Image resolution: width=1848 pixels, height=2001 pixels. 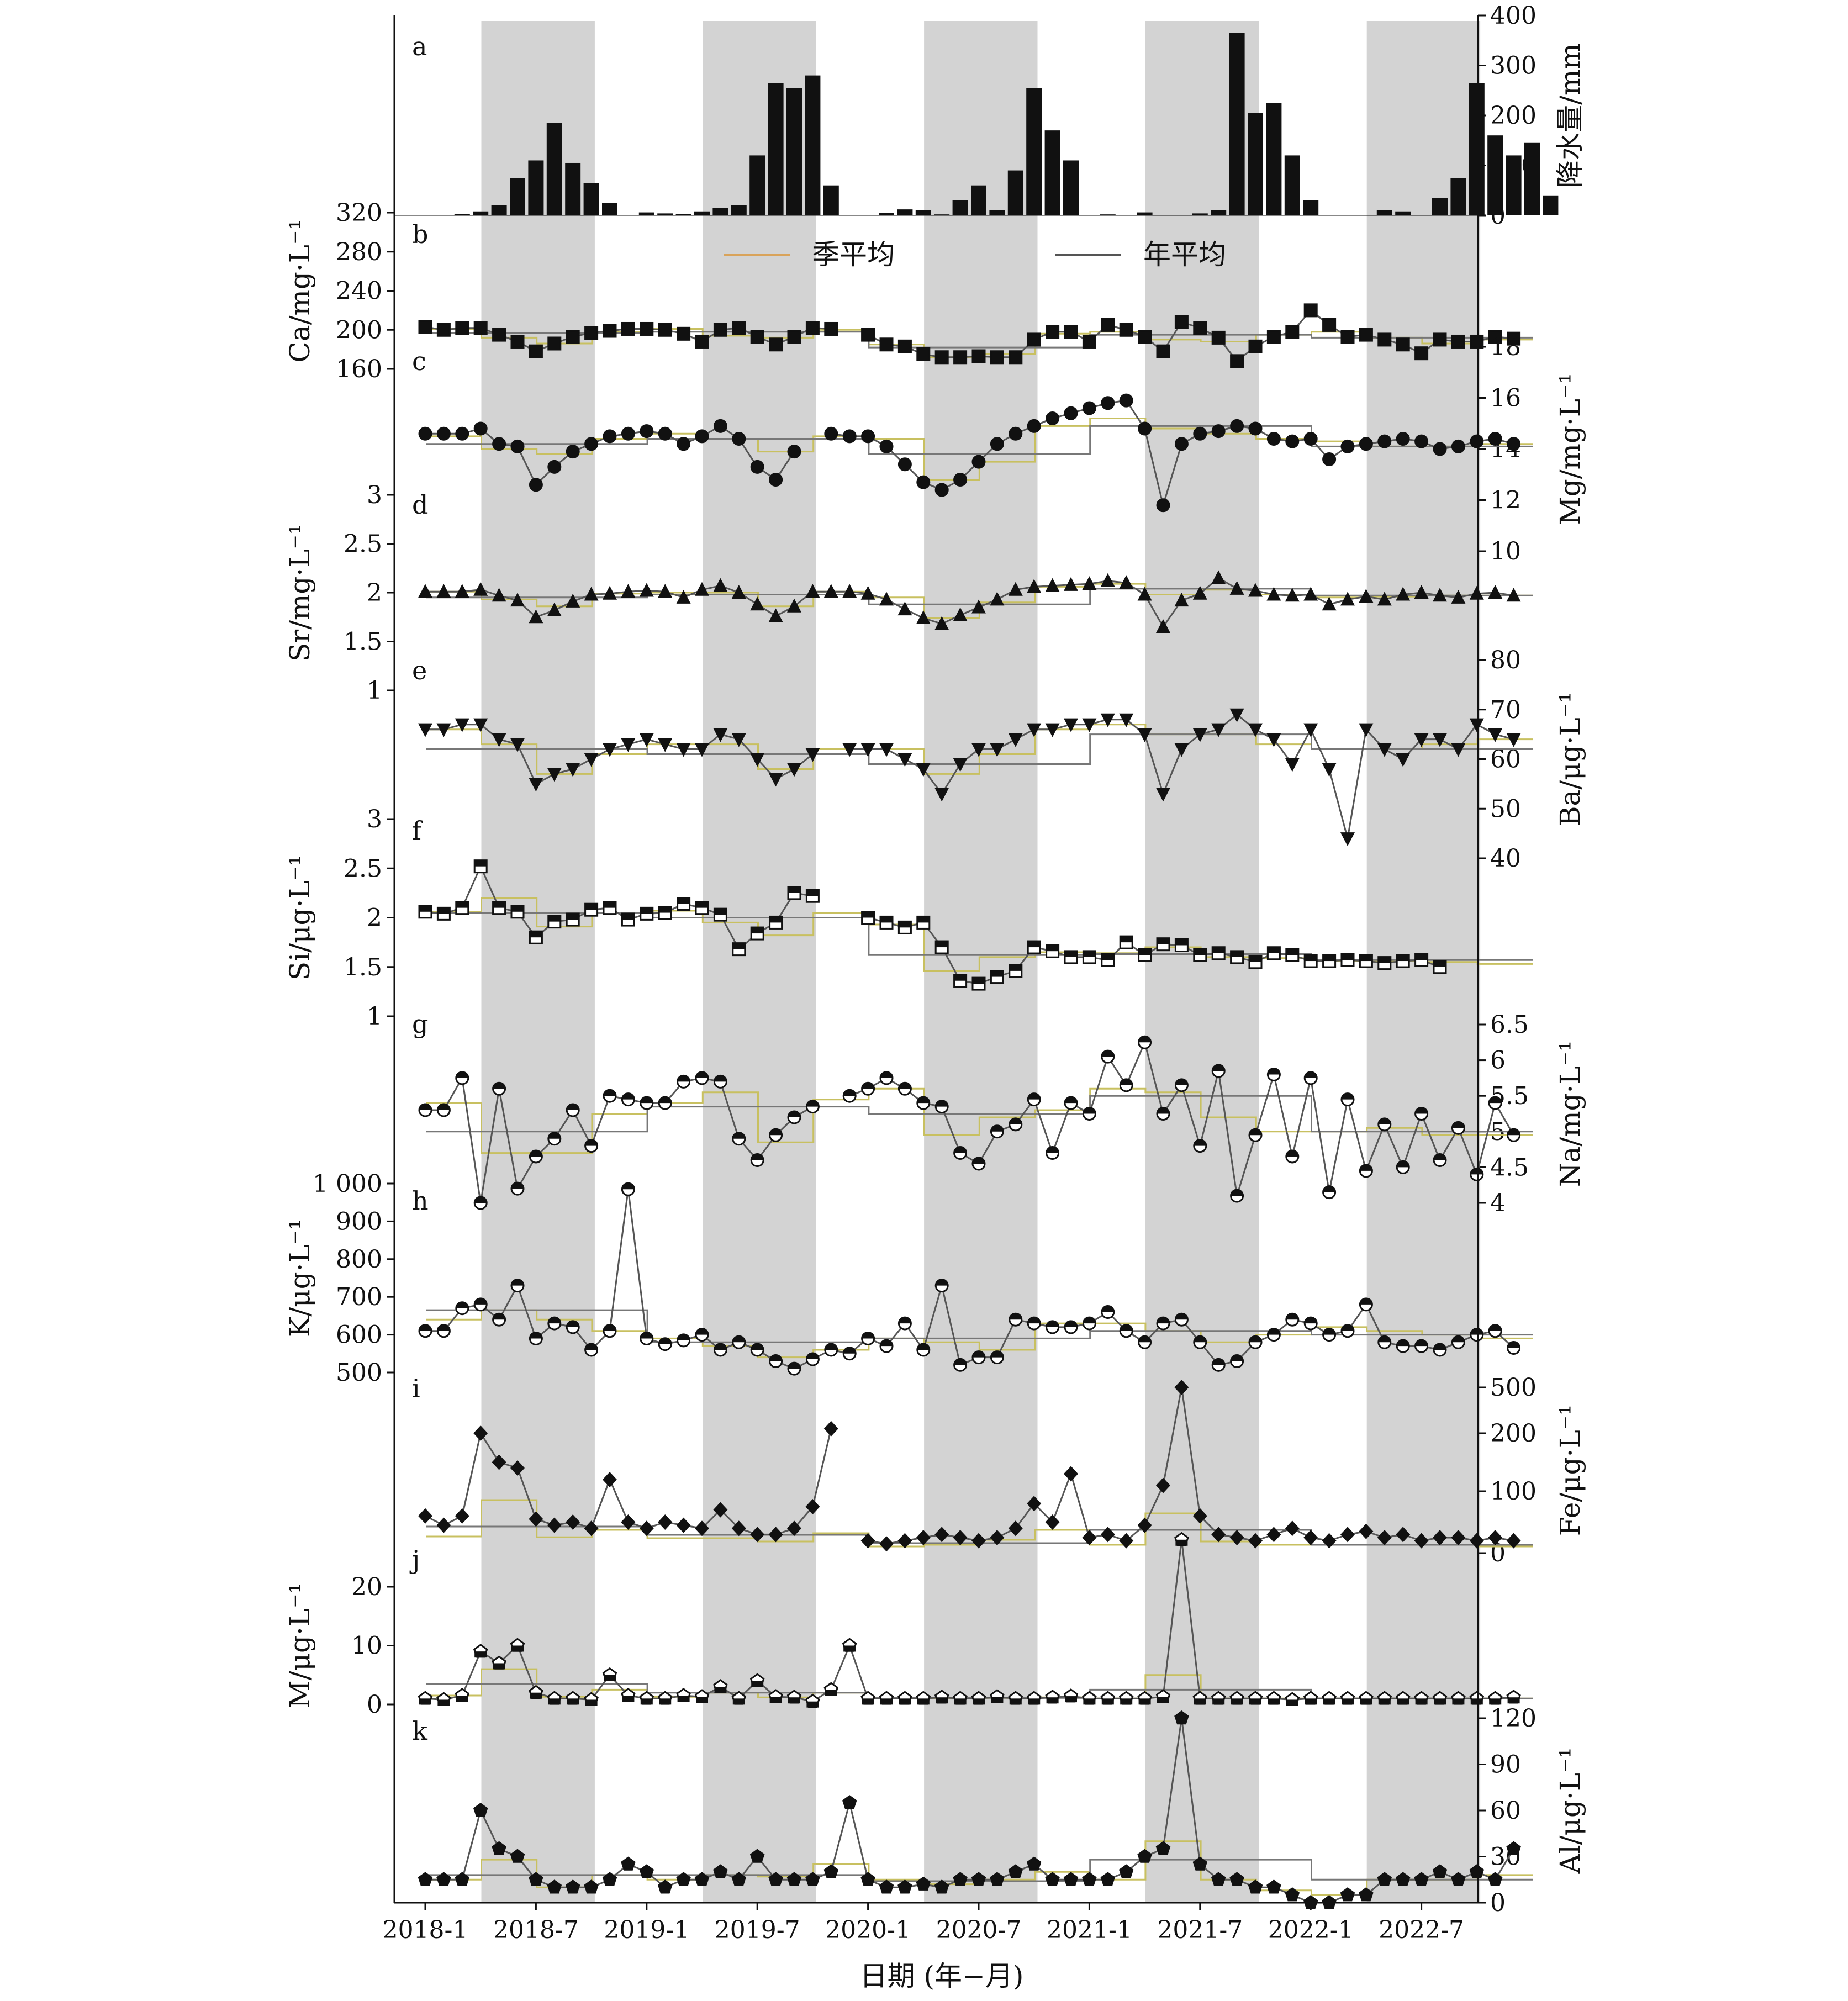 What do you see at coordinates (366, 1587) in the screenshot?
I see `y-tick-label: 20` at bounding box center [366, 1587].